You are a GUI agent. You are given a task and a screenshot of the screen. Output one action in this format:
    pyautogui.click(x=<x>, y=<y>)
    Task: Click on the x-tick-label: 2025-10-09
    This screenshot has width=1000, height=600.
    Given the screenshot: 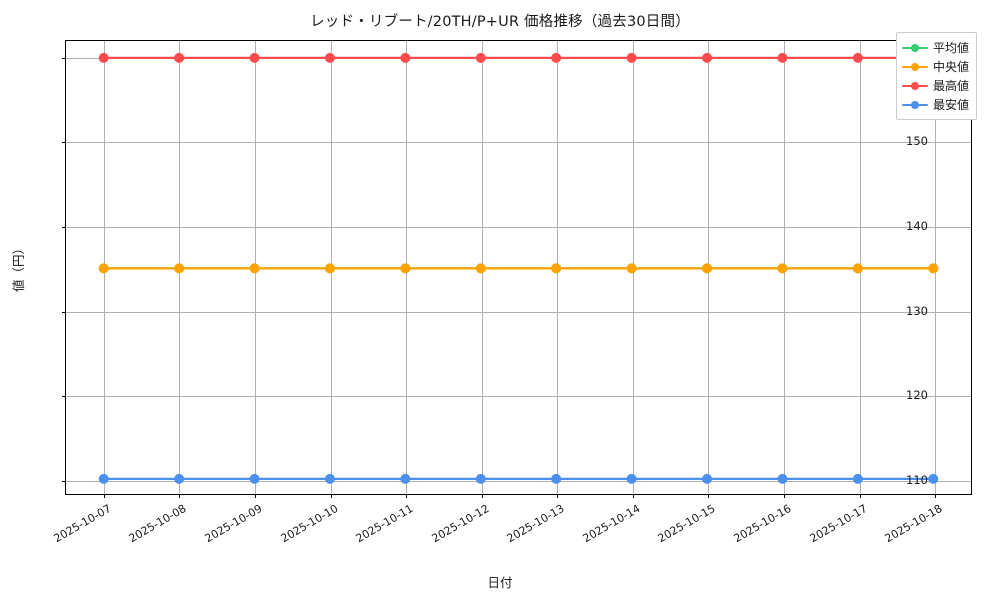 What is the action you would take?
    pyautogui.click(x=233, y=524)
    